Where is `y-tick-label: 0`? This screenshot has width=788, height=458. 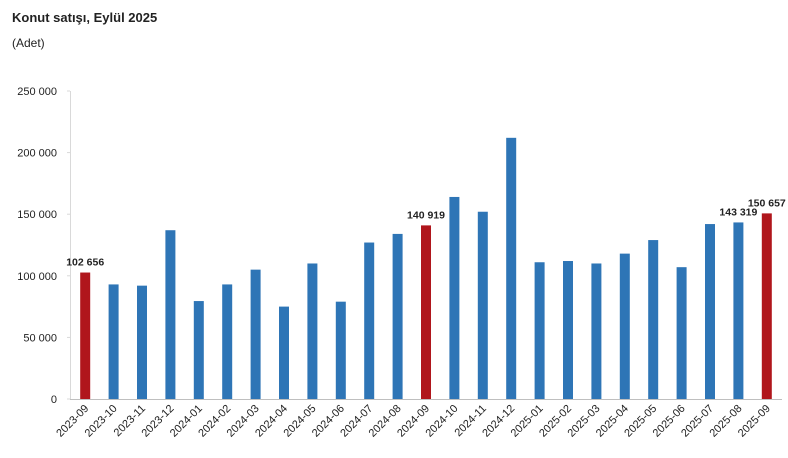
y-tick-label: 0 is located at coordinates (54, 400).